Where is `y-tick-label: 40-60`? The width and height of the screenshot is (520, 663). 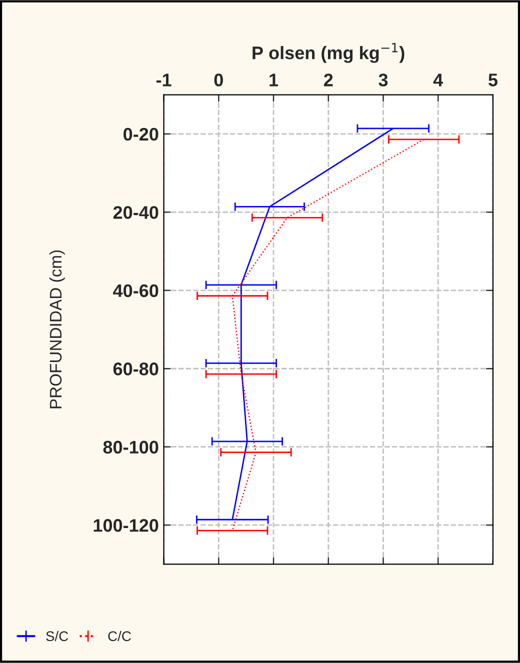
y-tick-label: 40-60 is located at coordinates (135, 291).